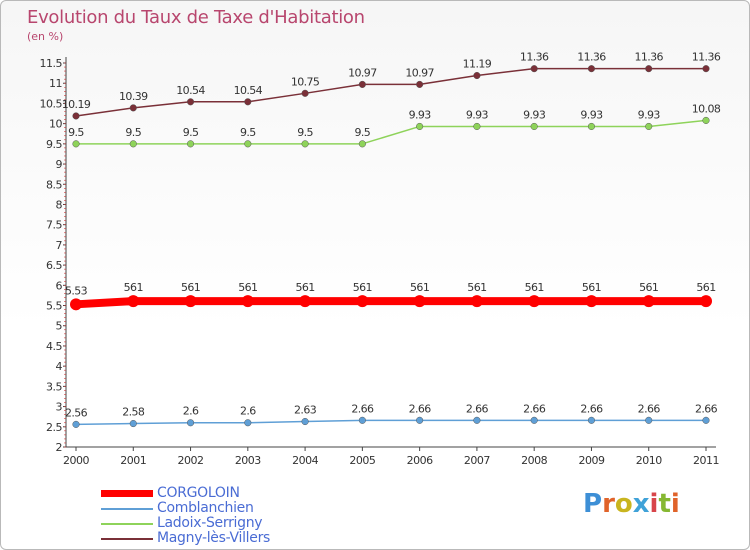  What do you see at coordinates (59, 326) in the screenshot?
I see `y-tick-label: 5` at bounding box center [59, 326].